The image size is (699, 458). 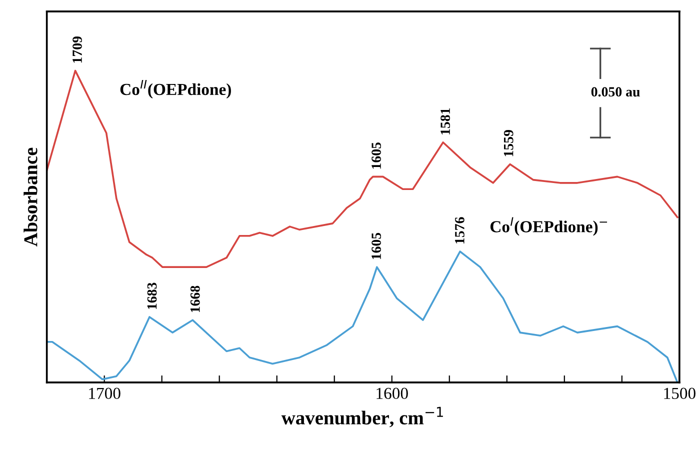 What do you see at coordinates (680, 394) in the screenshot?
I see `x-tick-label: 1500` at bounding box center [680, 394].